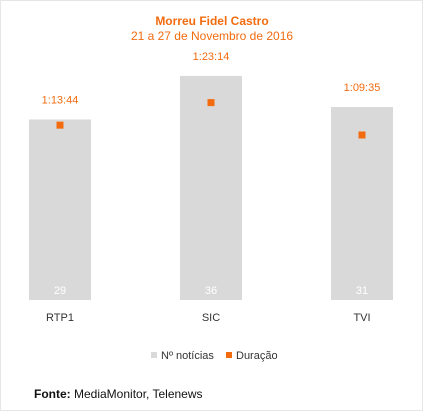  Describe the element at coordinates (257, 356) in the screenshot. I see `legend-label-duracao: Duração` at that location.